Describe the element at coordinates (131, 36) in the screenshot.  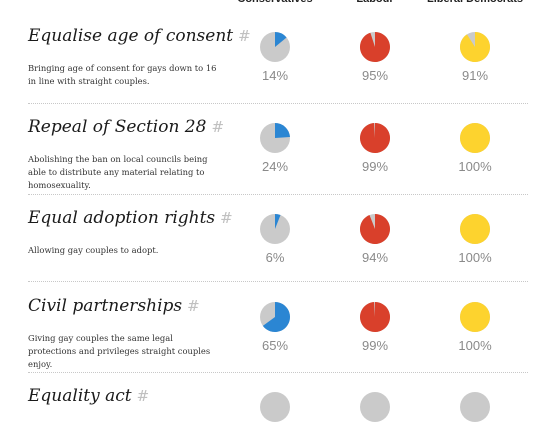
I see `row-title-text: Equalise age of consent` at that location.